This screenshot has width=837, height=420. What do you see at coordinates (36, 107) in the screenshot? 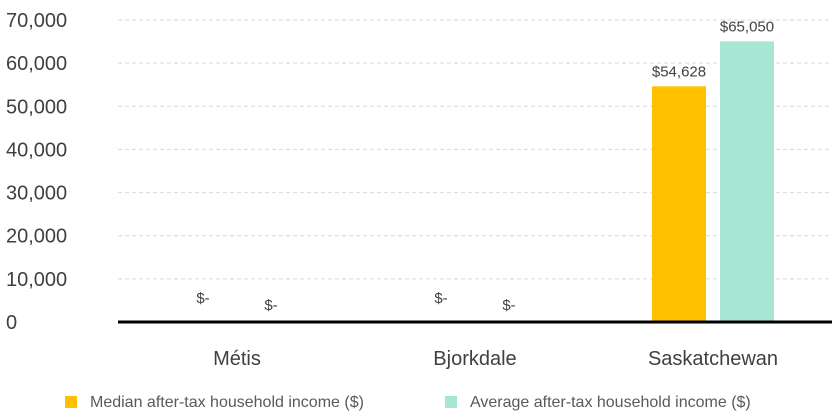
I see `y-tick-label: 50,000` at bounding box center [36, 107].